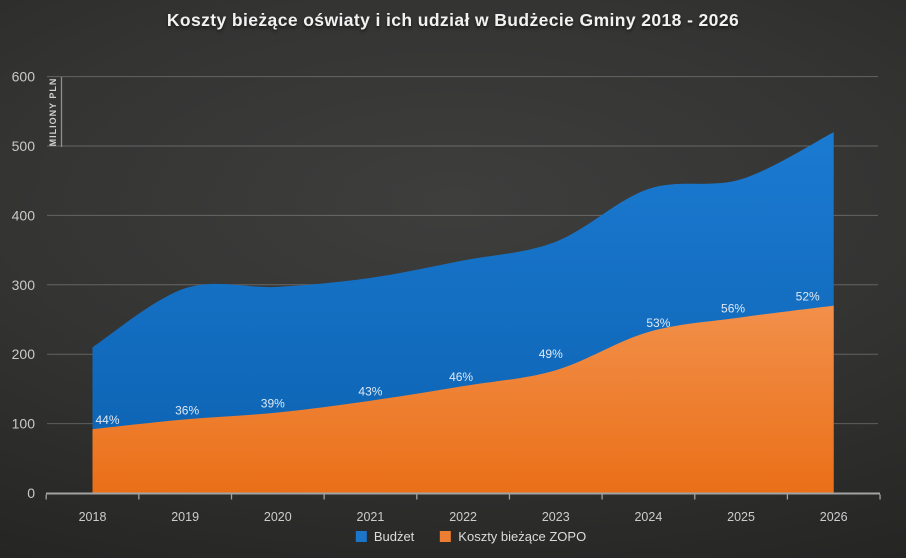 The width and height of the screenshot is (906, 558). Describe the element at coordinates (24, 285) in the screenshot. I see `y-tick-label-300: 300` at that location.